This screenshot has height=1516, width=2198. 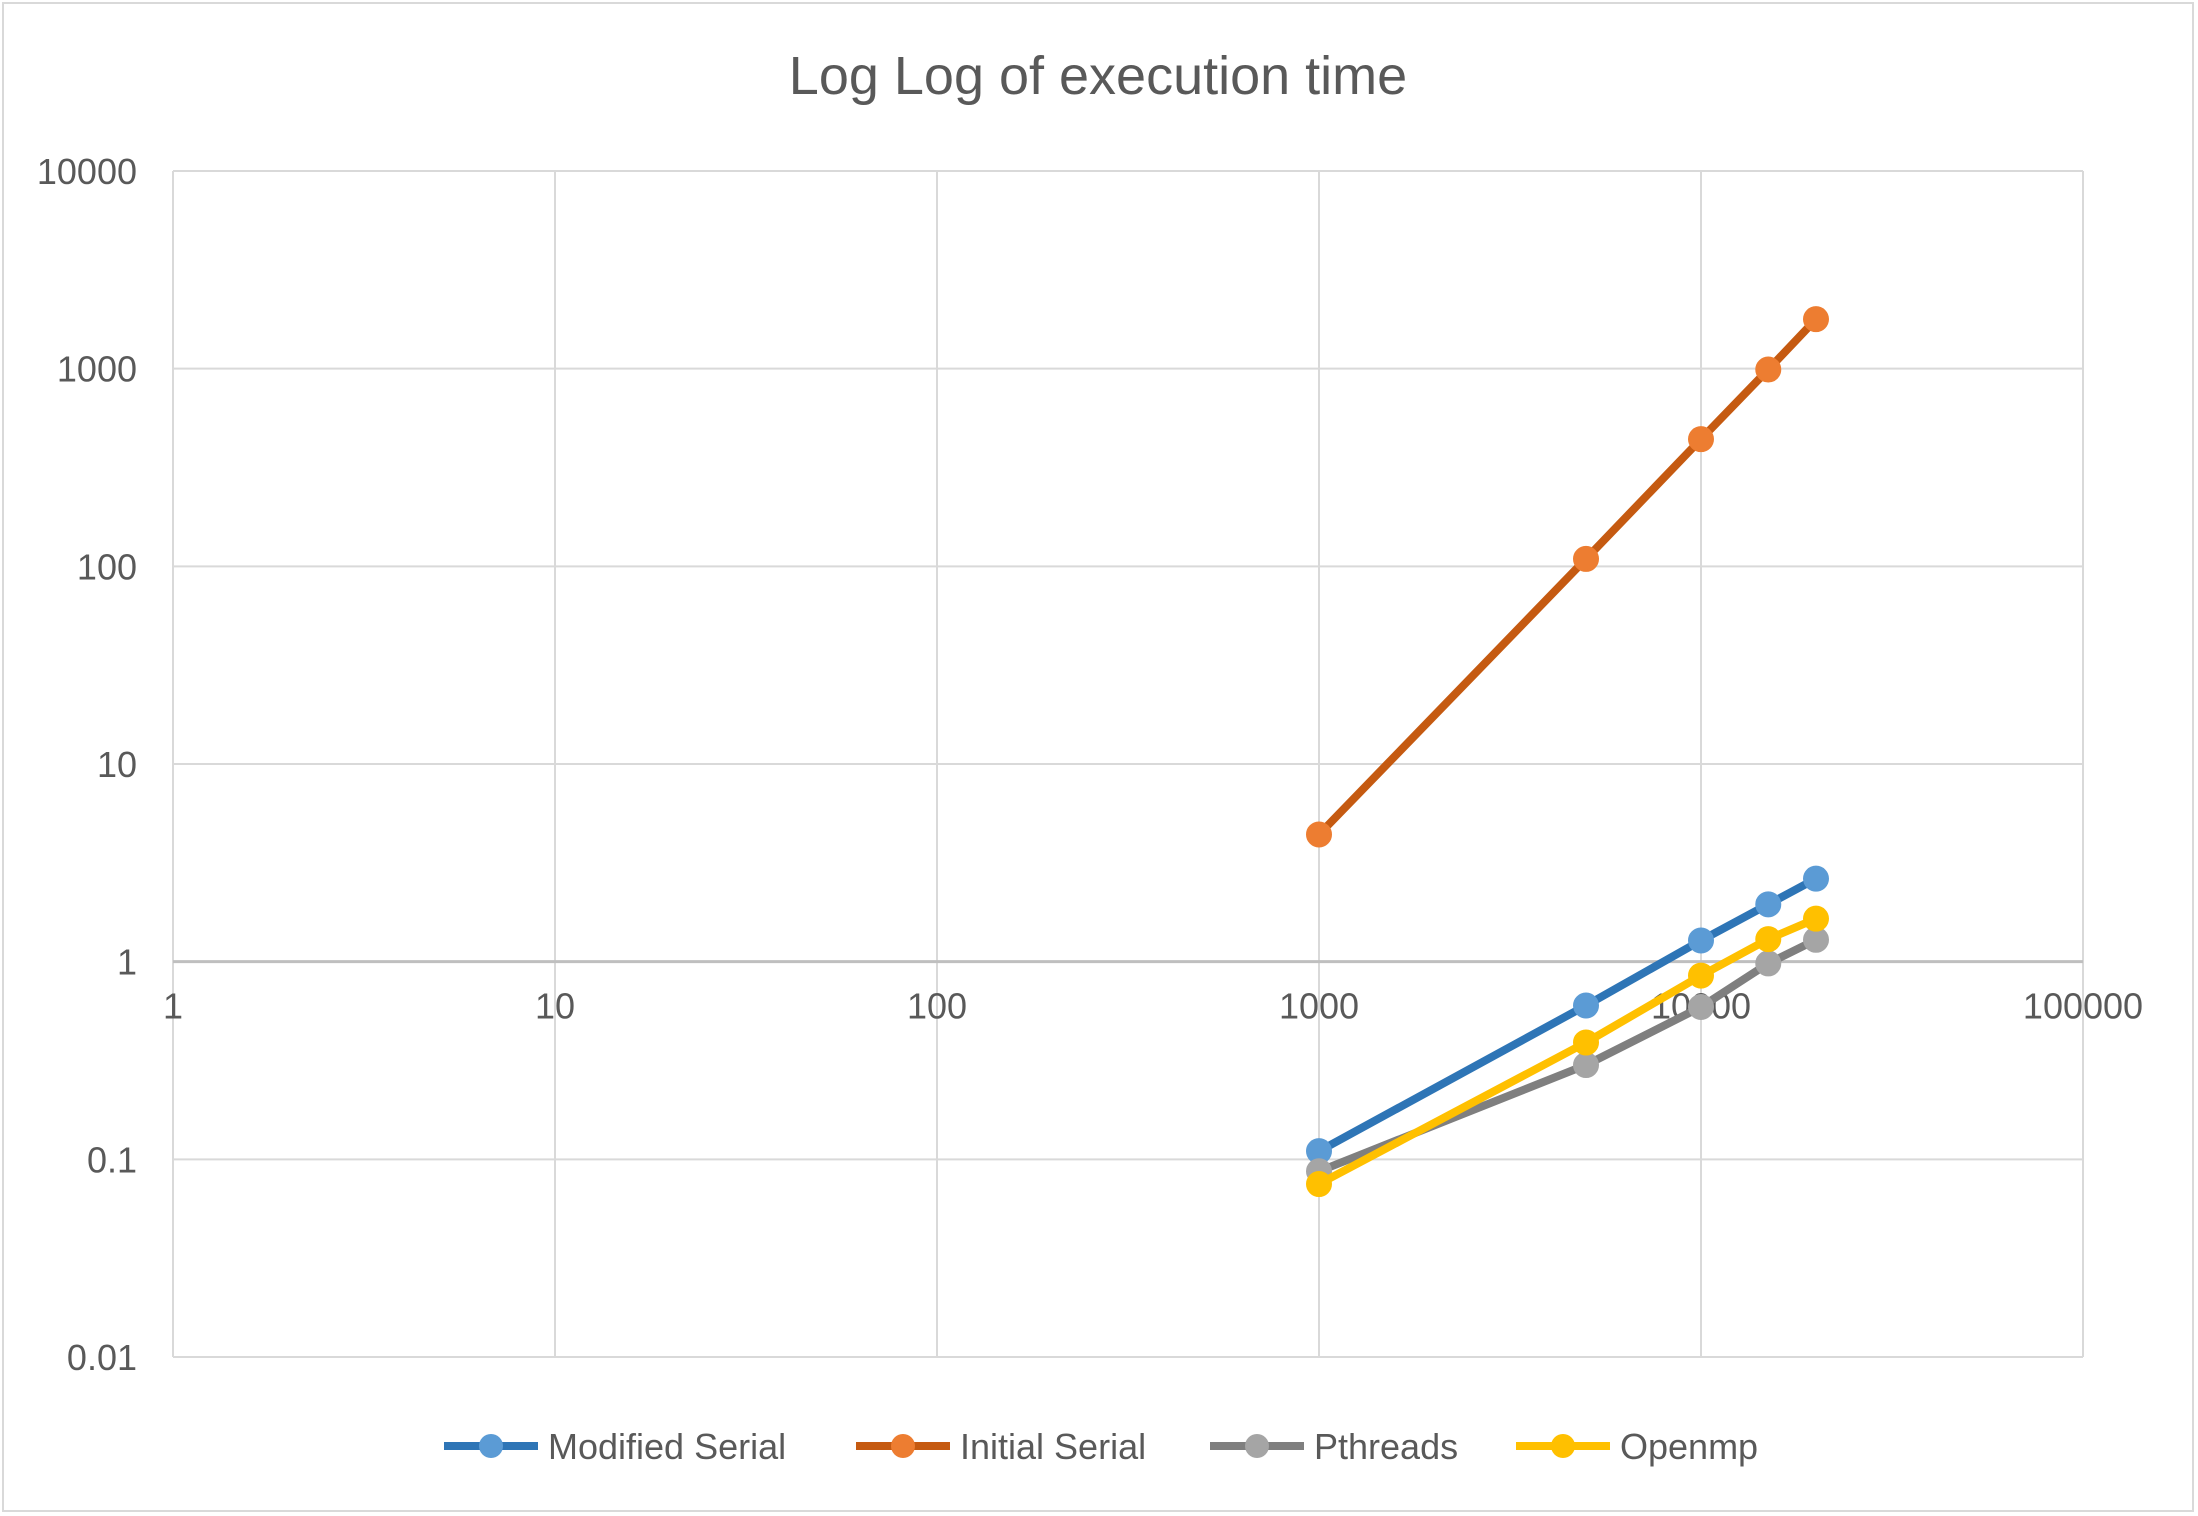 What do you see at coordinates (667, 1446) in the screenshot?
I see `legend-label: Modified Serial` at bounding box center [667, 1446].